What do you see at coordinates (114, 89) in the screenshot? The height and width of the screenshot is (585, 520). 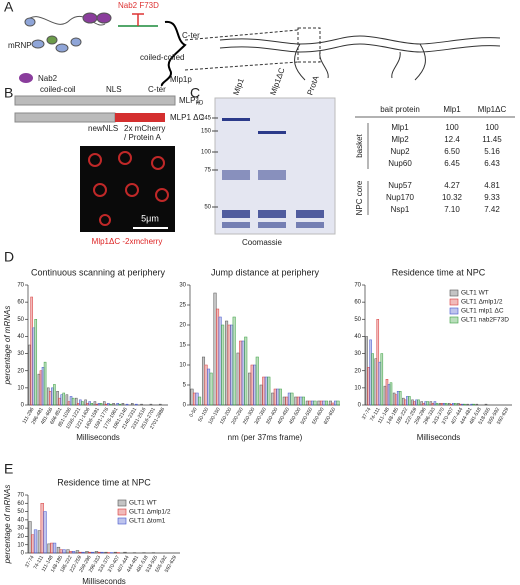 I see `label: NLS` at bounding box center [114, 89].